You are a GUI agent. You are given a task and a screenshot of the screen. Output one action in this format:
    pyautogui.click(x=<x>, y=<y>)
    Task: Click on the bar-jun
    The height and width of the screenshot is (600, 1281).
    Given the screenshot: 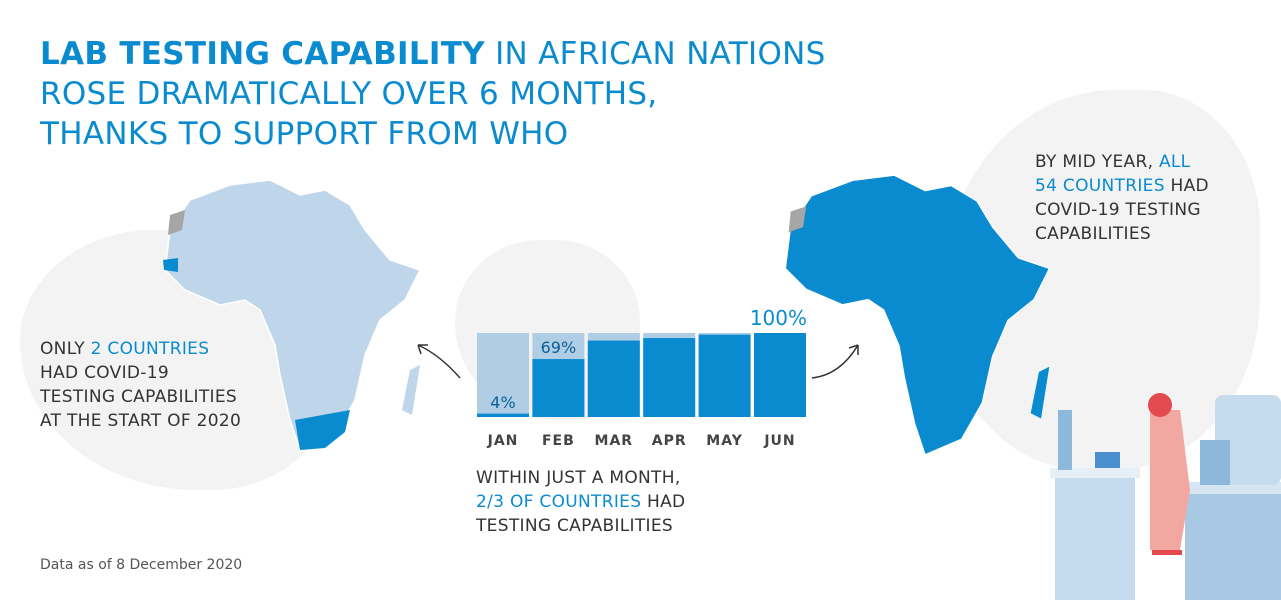 What is the action you would take?
    pyautogui.click(x=780, y=375)
    